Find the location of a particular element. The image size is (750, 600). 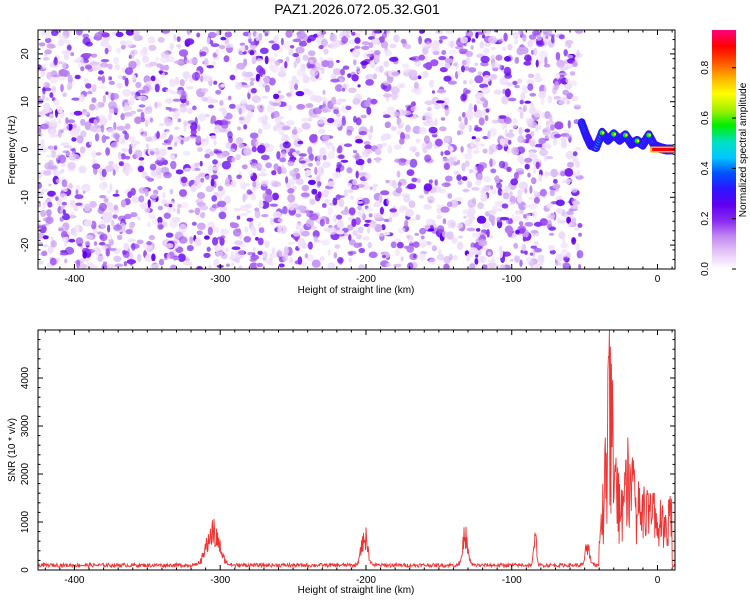

y-tick-label: 2000 is located at coordinates (25, 473).